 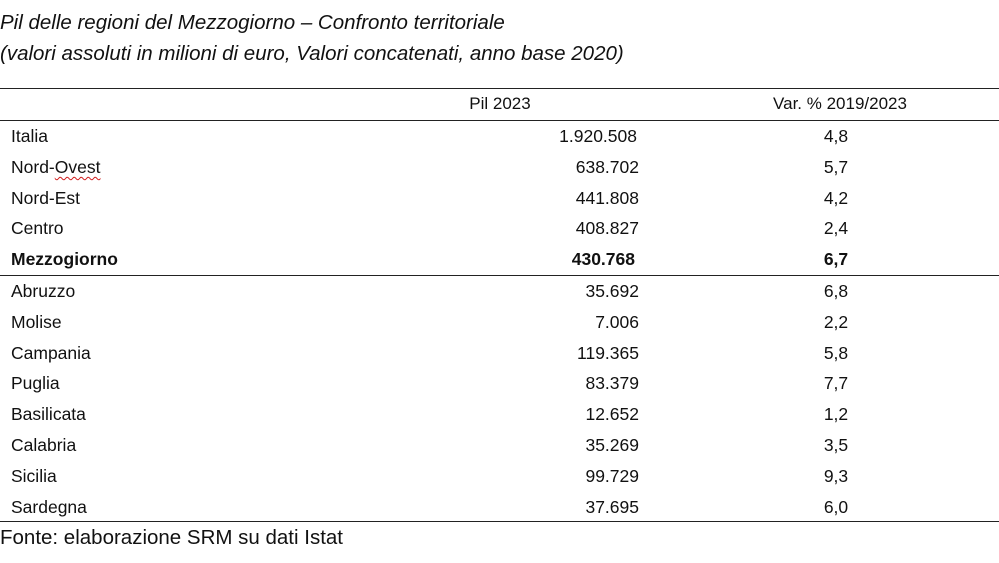 I want to click on row-label: Calabria, so click(x=44, y=445).